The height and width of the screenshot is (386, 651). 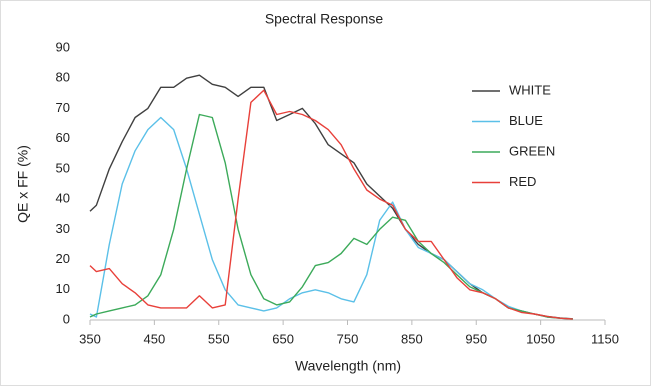 I want to click on y-tick-label: 30, so click(x=63, y=228).